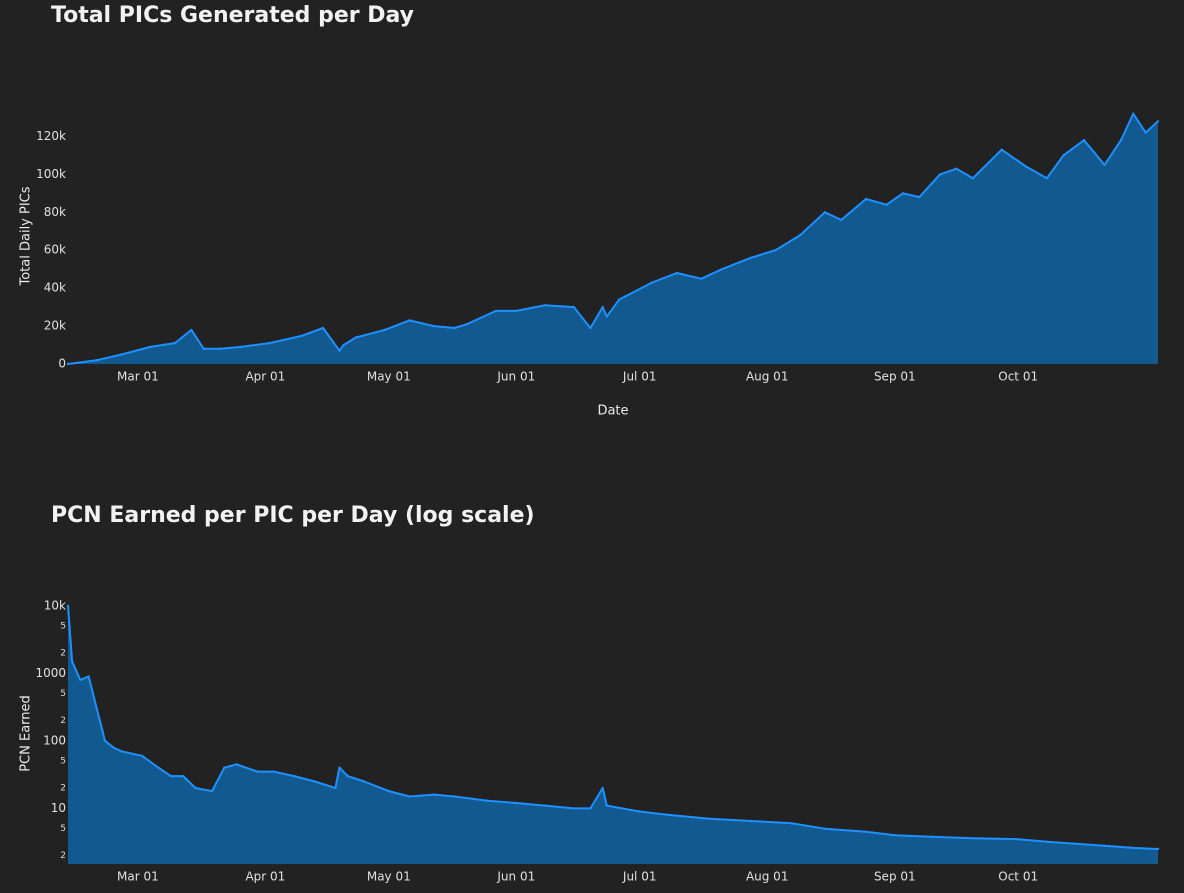 The height and width of the screenshot is (893, 1184). Describe the element at coordinates (55, 288) in the screenshot. I see `y-tick-label: 40k` at that location.